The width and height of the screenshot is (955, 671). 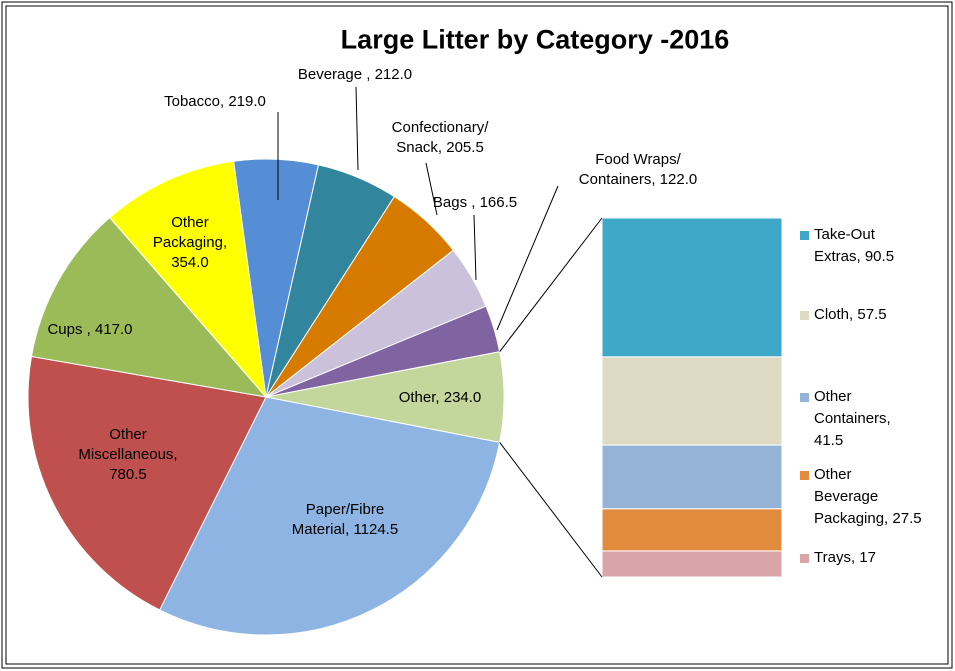 I want to click on legend-label: Other Containers, 41.5, so click(x=852, y=418).